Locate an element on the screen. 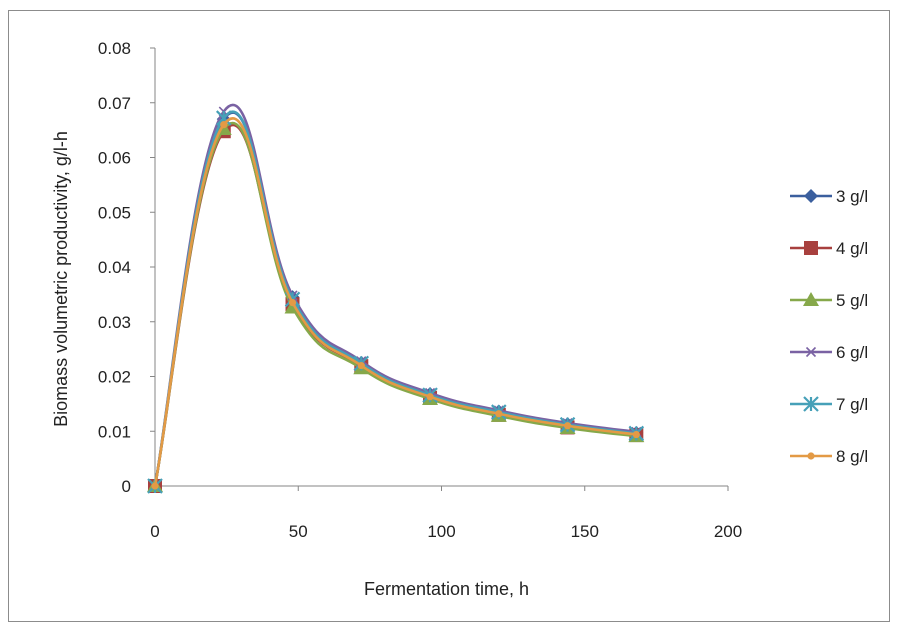 The width and height of the screenshot is (899, 632). y-tick-label: 0.07 is located at coordinates (114, 103).